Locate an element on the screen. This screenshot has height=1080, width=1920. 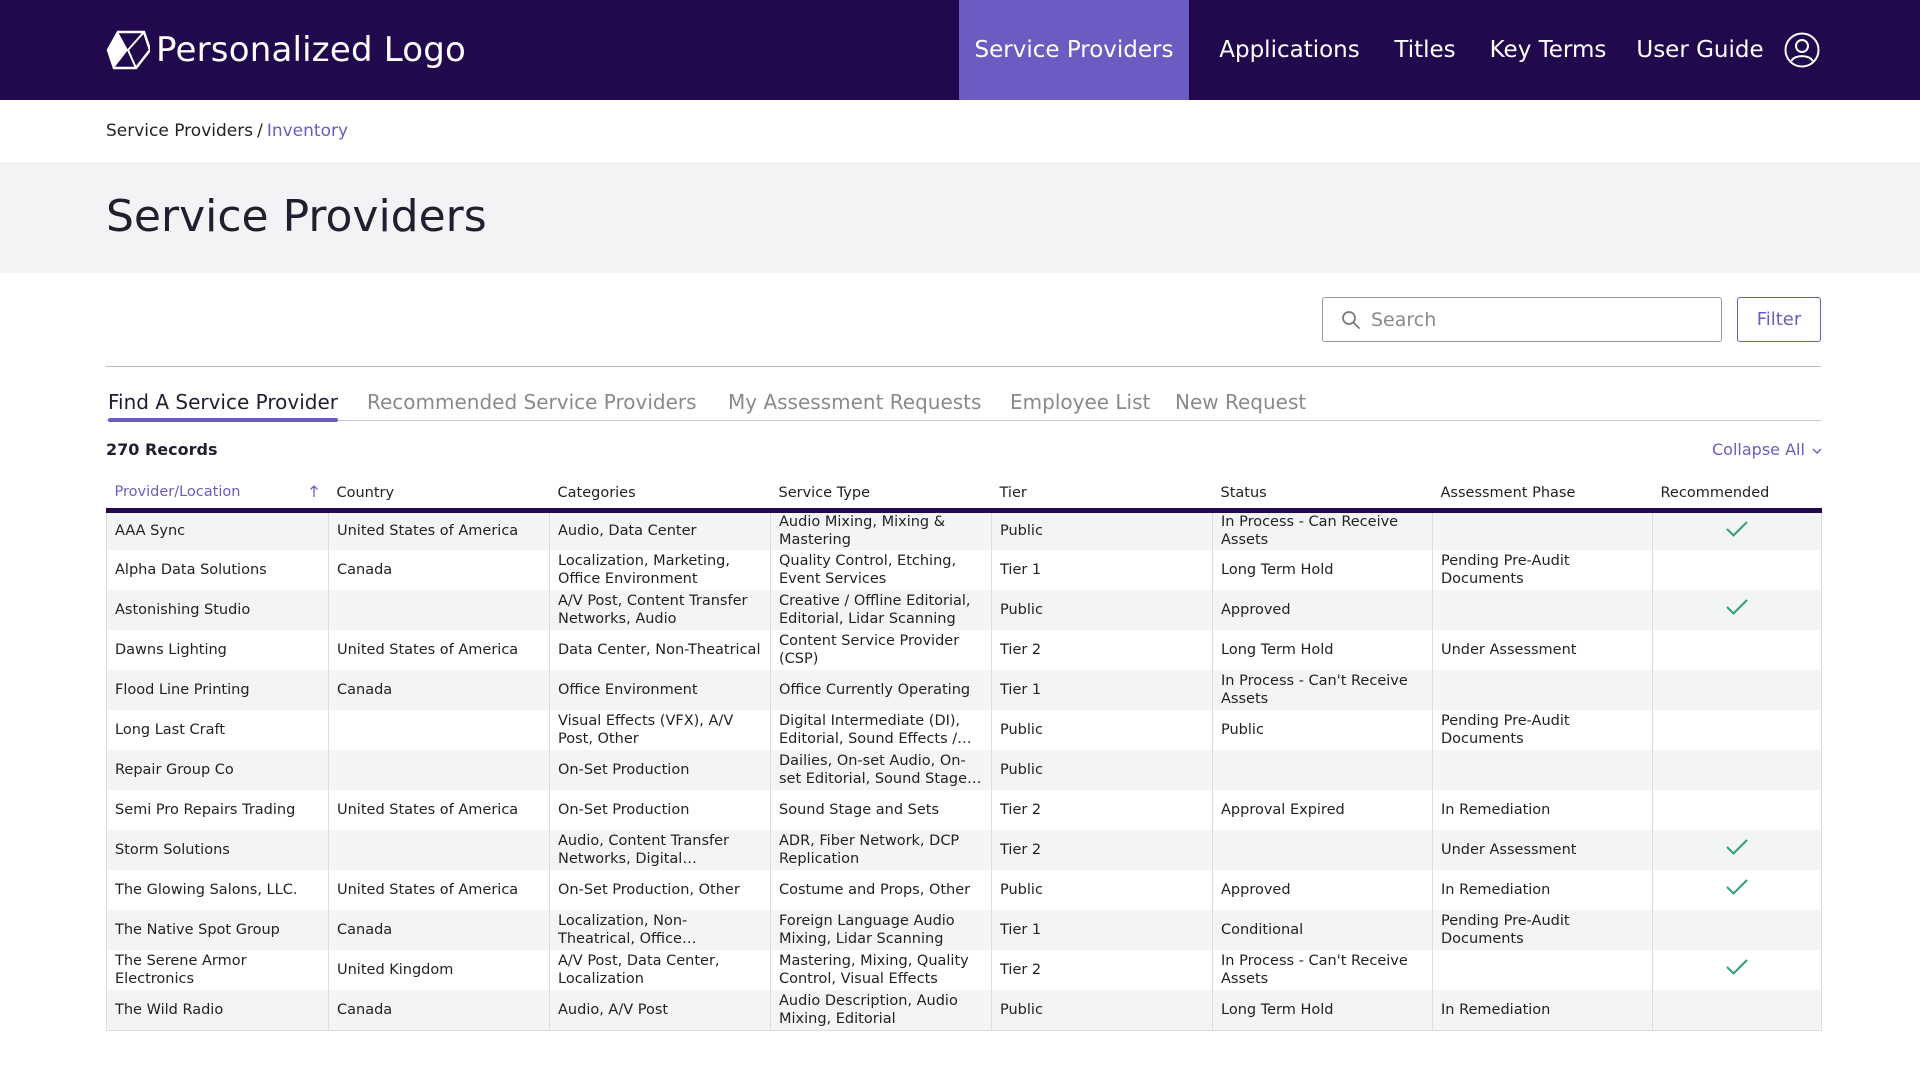
assessment-phase-text: In Remediation is located at coordinates (1496, 809).